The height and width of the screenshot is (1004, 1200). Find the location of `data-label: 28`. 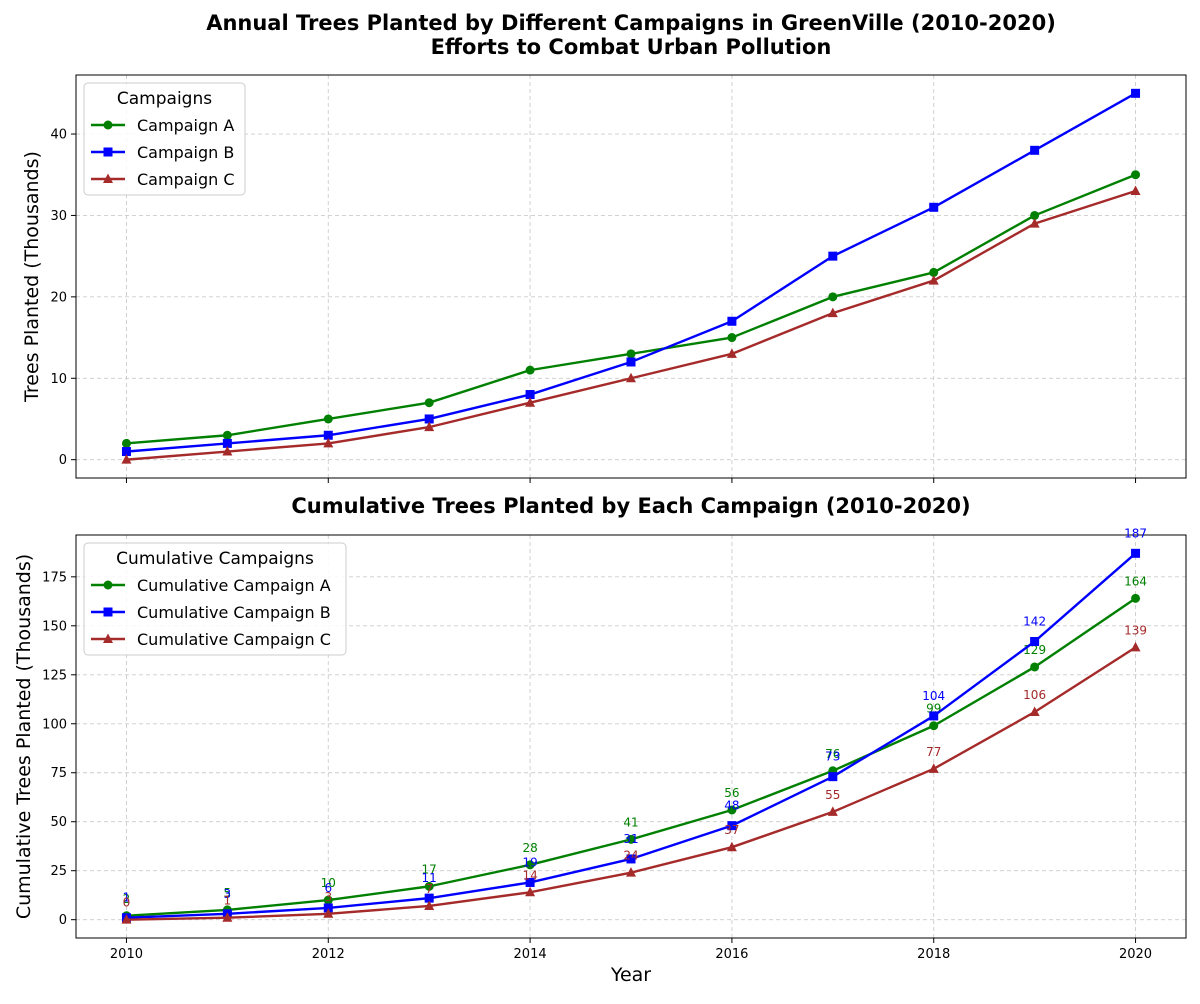

data-label: 28 is located at coordinates (529, 848).